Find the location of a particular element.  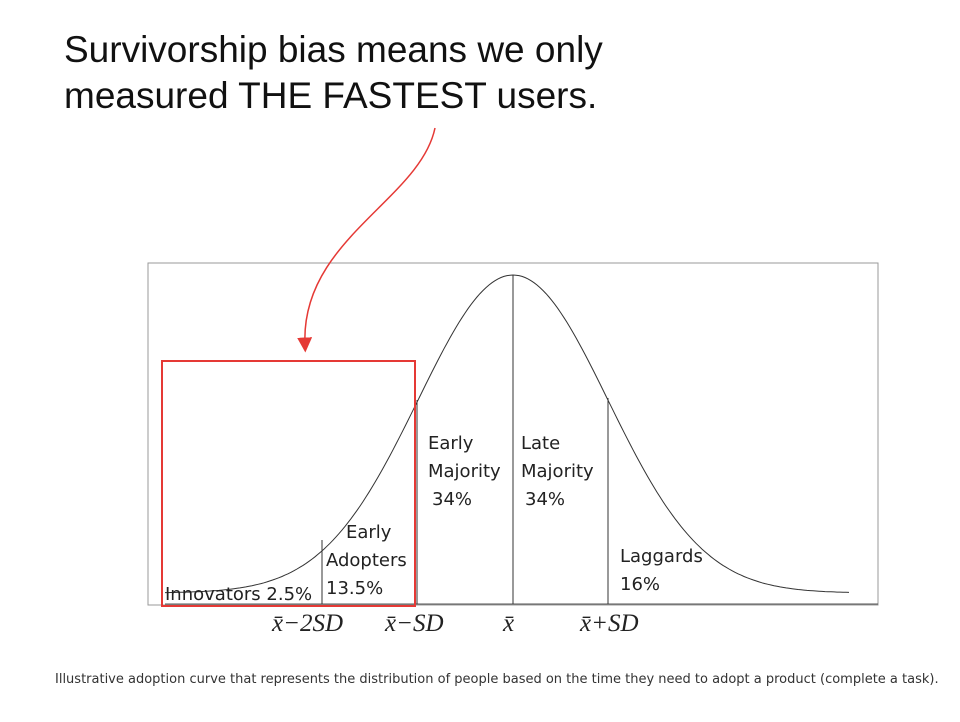

axis-label: x̄−2SD is located at coordinates (307, 623).